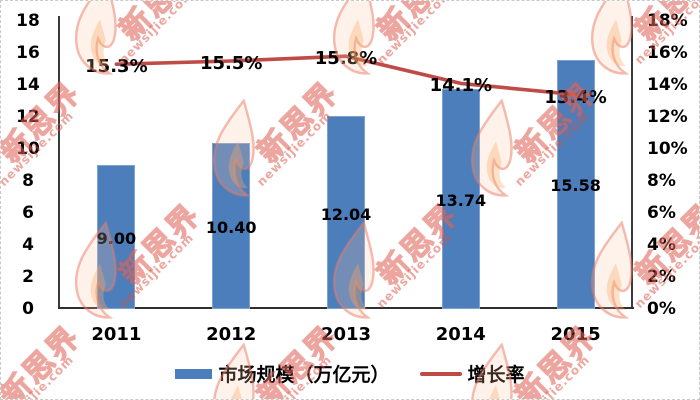 The width and height of the screenshot is (700, 400). Describe the element at coordinates (28, 21) in the screenshot. I see `y-tick-left: 18` at that location.